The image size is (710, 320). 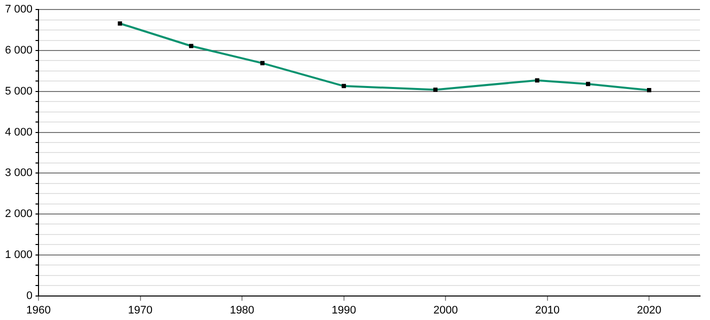 What do you see at coordinates (18, 173) in the screenshot?
I see `y-tick-label: 3 000` at bounding box center [18, 173].